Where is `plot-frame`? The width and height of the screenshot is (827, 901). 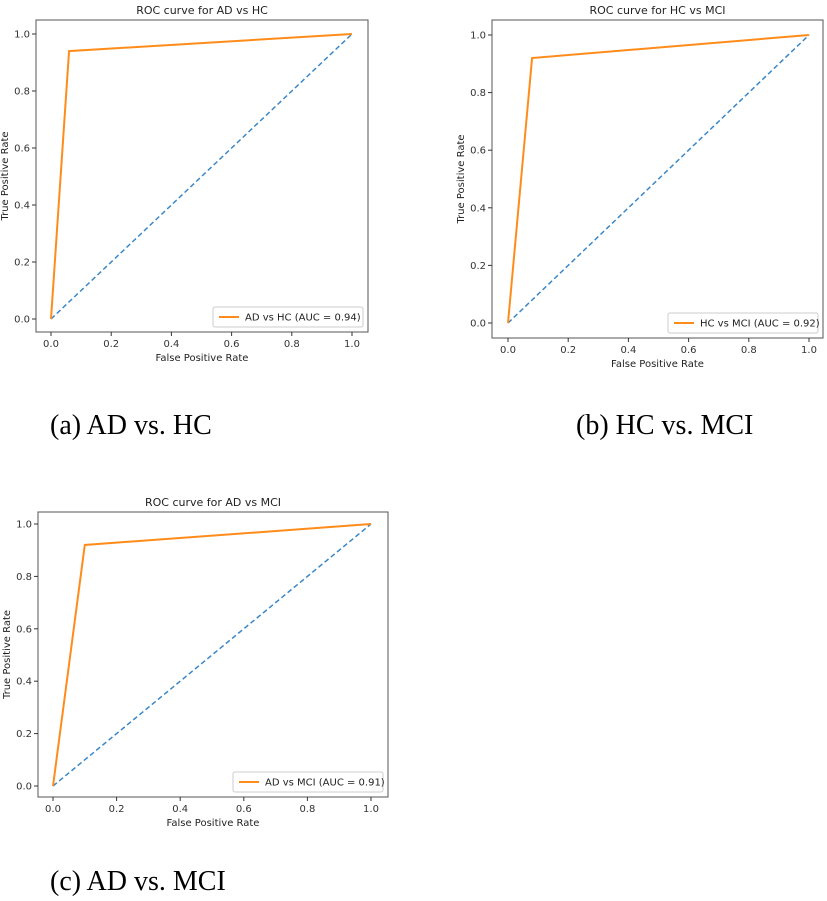
plot-frame is located at coordinates (657, 179).